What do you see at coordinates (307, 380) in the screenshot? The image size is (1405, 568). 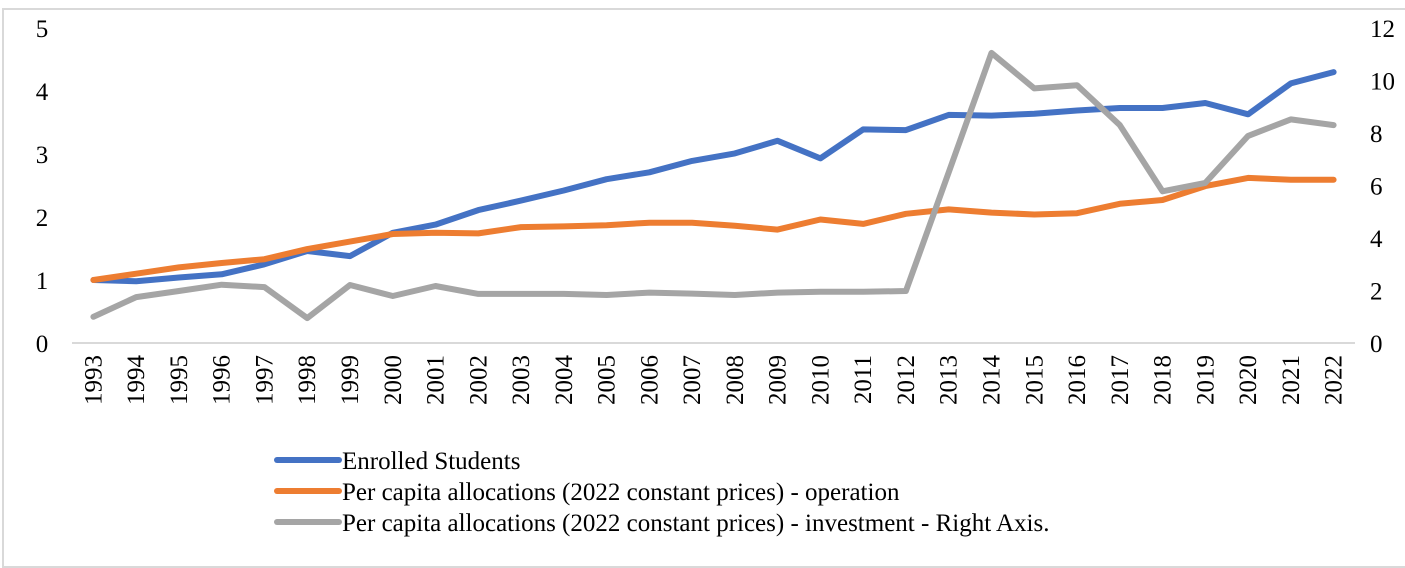 I see `x-tick-label: 1998` at bounding box center [307, 380].